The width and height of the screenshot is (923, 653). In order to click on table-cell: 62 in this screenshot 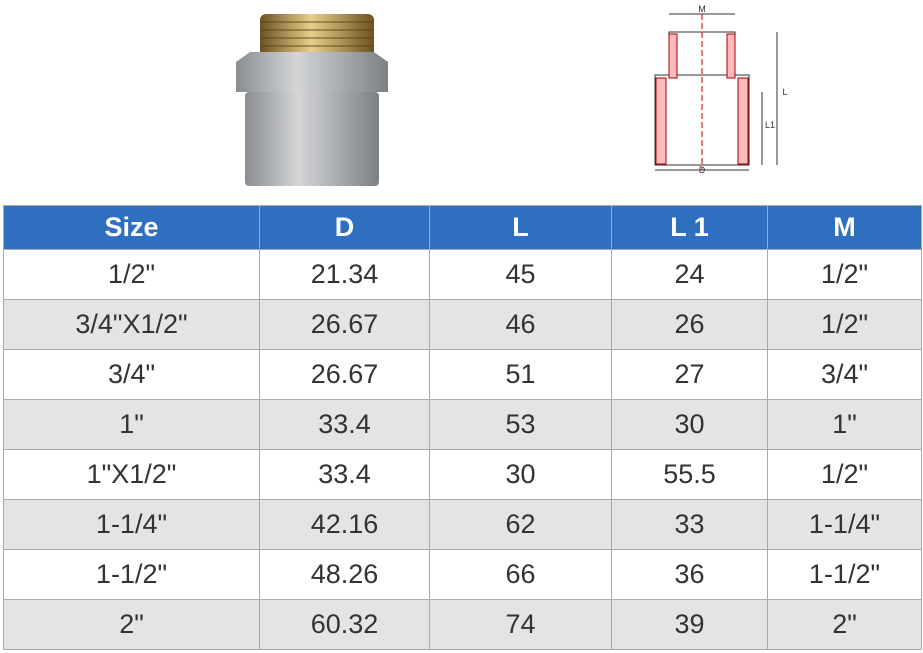, I will do `click(520, 524)`.